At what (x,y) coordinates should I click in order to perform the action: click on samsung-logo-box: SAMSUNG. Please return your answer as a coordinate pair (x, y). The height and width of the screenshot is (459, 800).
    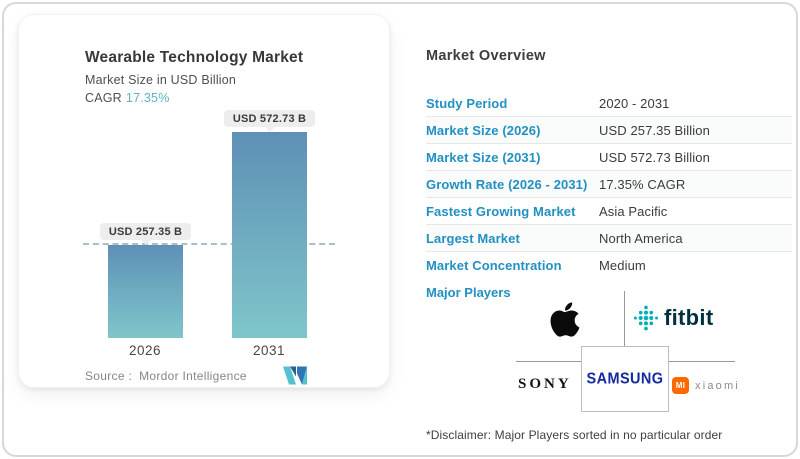
    Looking at the image, I should click on (625, 379).